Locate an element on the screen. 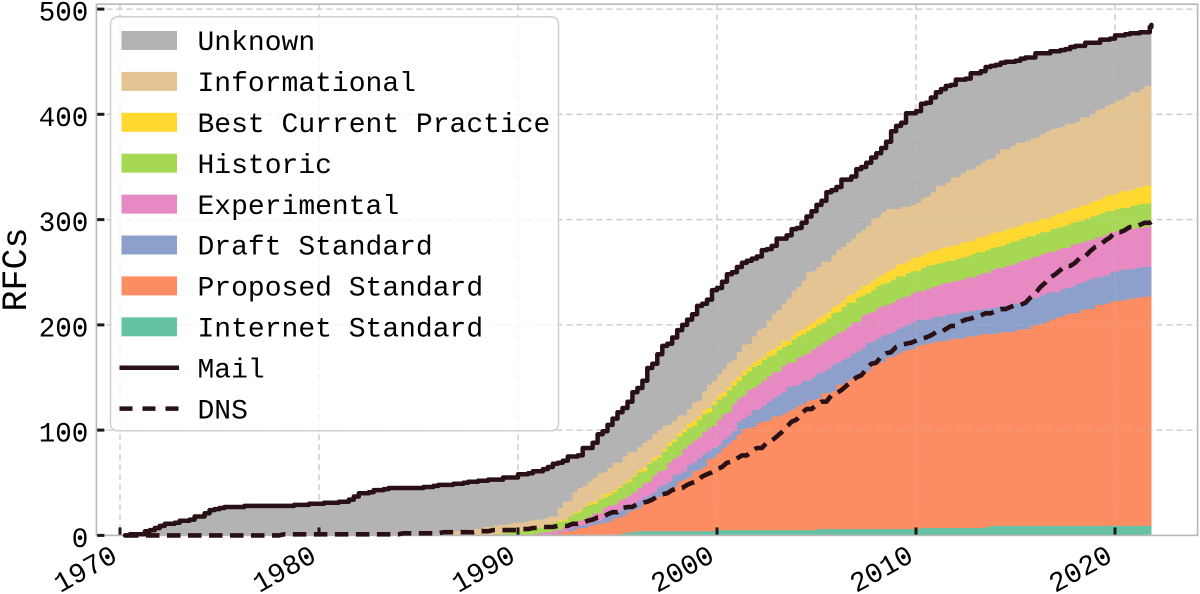 The height and width of the screenshot is (594, 1200). svg-text: 500 is located at coordinates (64, 15).